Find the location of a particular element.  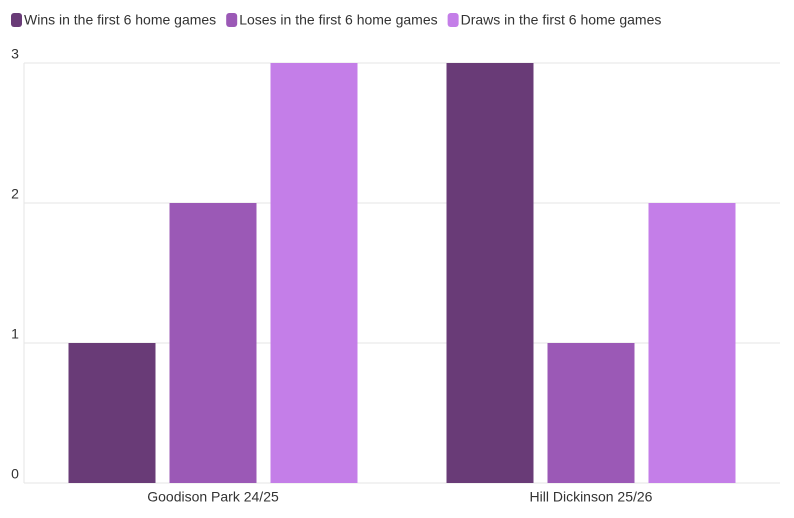

y-tick-label: 3 is located at coordinates (15, 54).